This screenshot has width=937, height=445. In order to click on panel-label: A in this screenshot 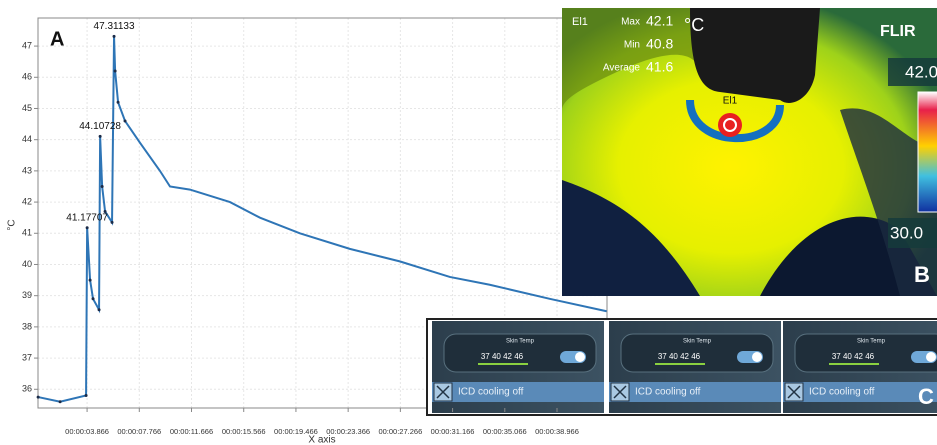, I will do `click(57, 39)`.